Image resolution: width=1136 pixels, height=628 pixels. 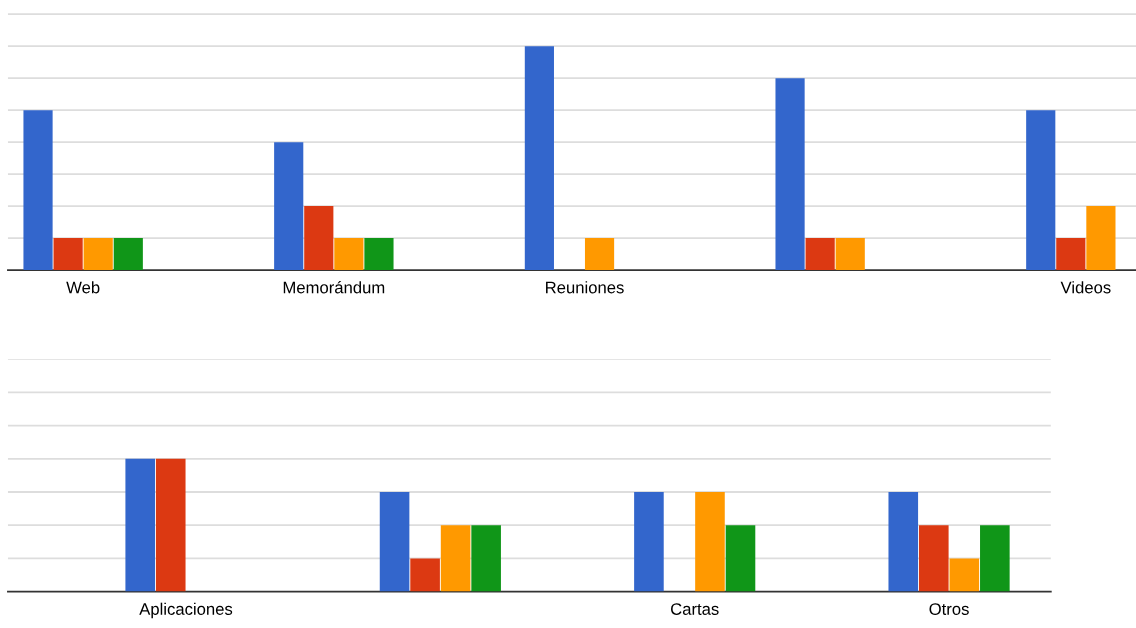 What do you see at coordinates (186, 610) in the screenshot?
I see `x-tick-label: Aplicaciones` at bounding box center [186, 610].